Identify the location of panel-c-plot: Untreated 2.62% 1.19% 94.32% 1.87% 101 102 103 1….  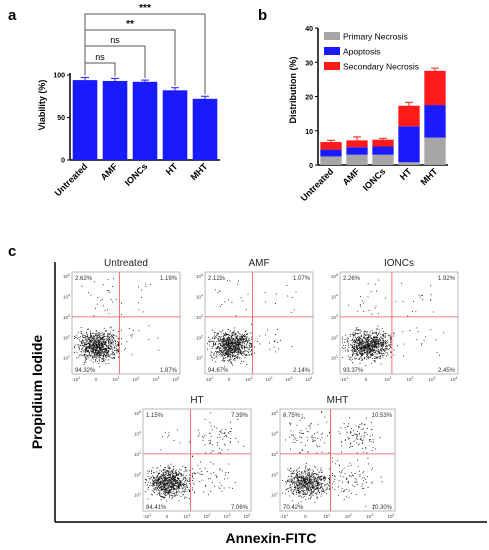
(122, 320).